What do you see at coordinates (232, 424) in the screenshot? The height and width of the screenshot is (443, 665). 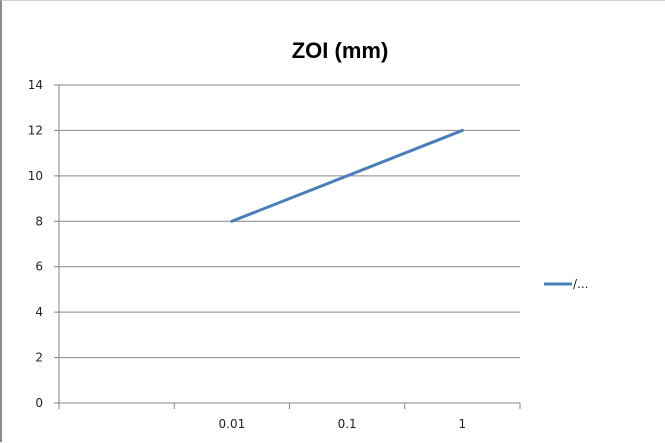 I see `x-tick-label: 0.01` at bounding box center [232, 424].